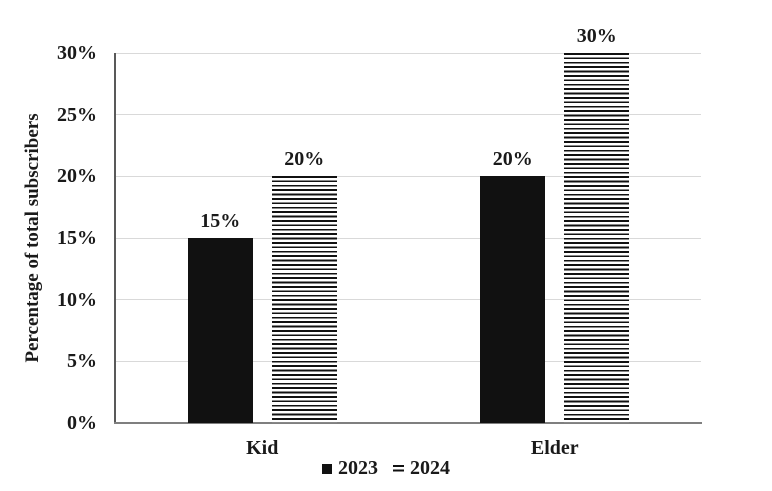  What do you see at coordinates (77, 114) in the screenshot?
I see `y-tick-label: 25%` at bounding box center [77, 114].